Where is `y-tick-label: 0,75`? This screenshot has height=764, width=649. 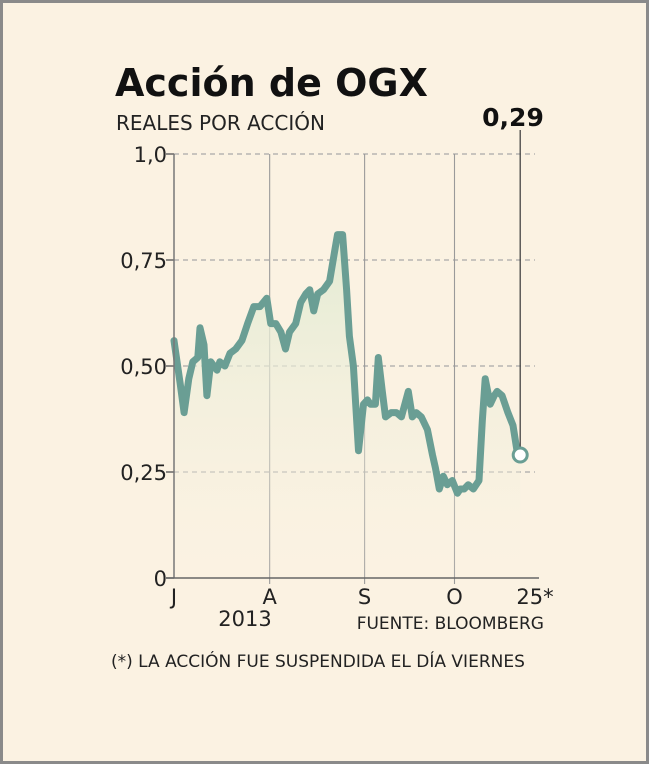 y-tick-label: 0,75 is located at coordinates (143, 261).